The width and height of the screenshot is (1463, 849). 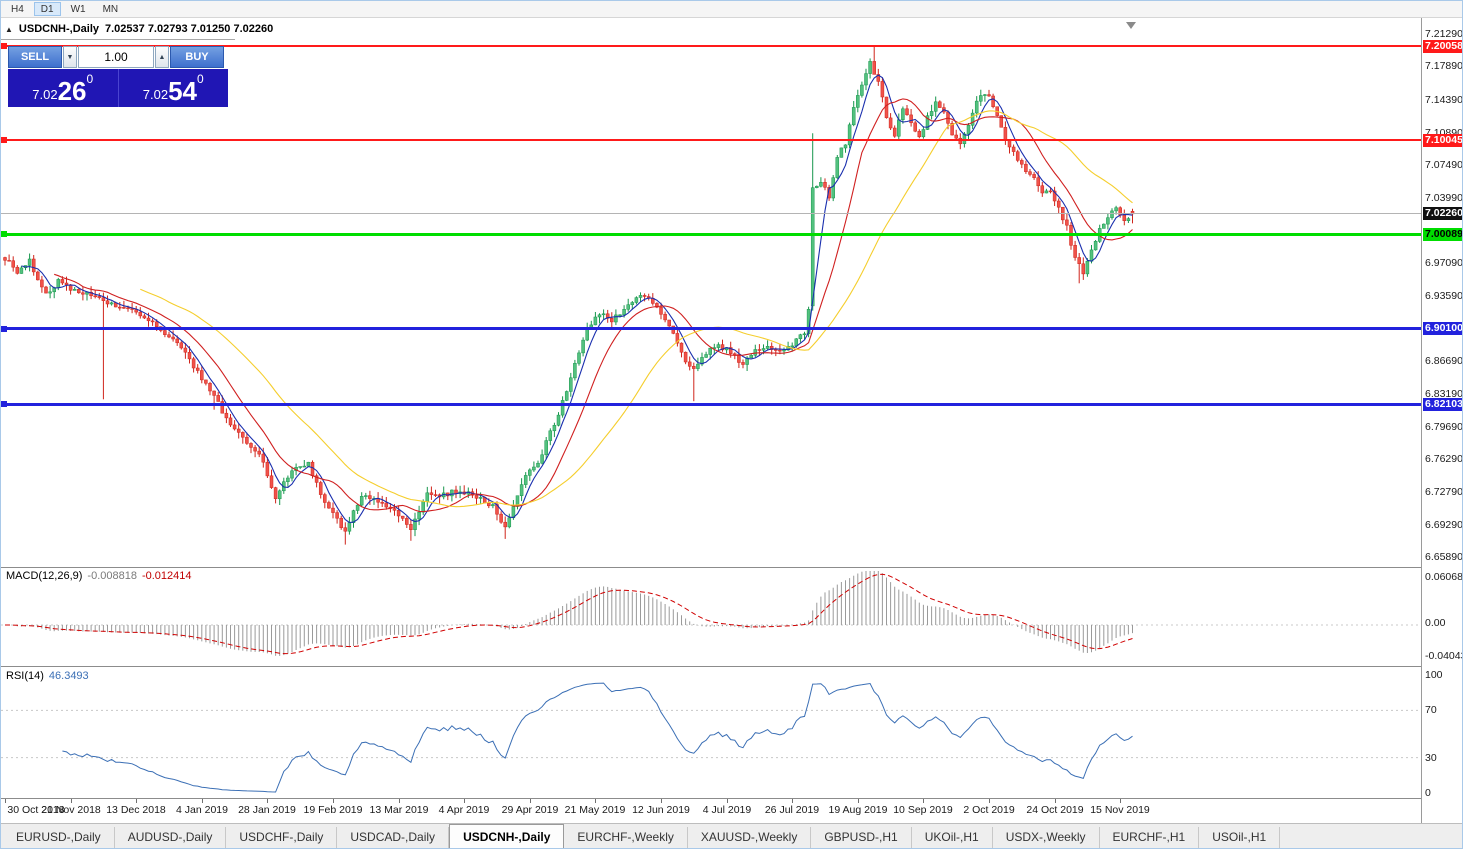 What do you see at coordinates (64, 9) in the screenshot?
I see `timeframe-button-group: H4 D1 W1 MN` at bounding box center [64, 9].